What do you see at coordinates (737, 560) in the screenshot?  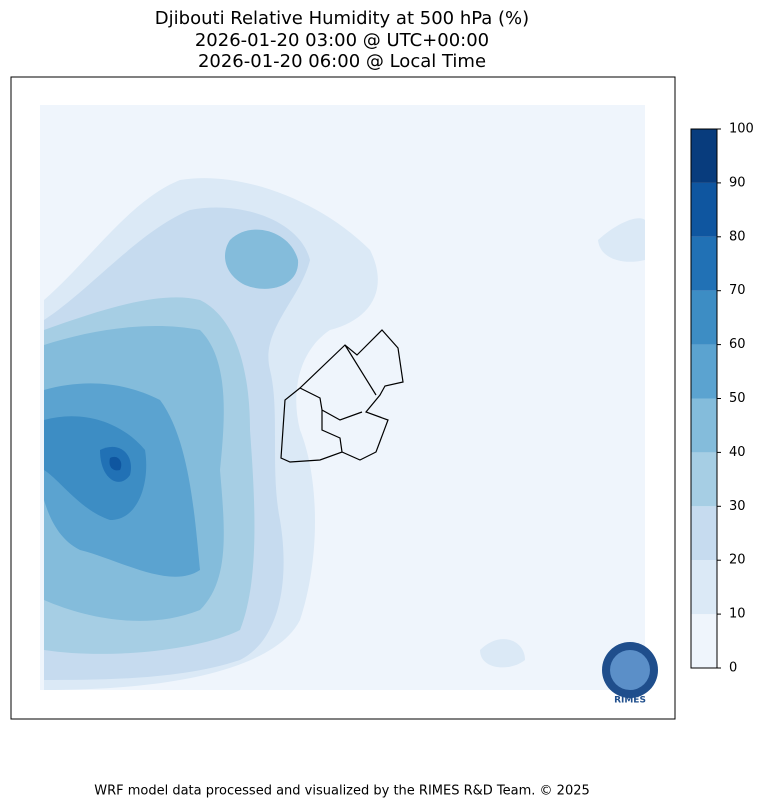 I see `colorbar-tick-label: 20` at bounding box center [737, 560].